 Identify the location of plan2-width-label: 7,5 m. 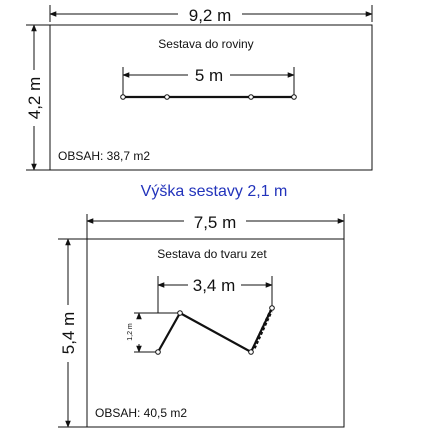
(215, 222).